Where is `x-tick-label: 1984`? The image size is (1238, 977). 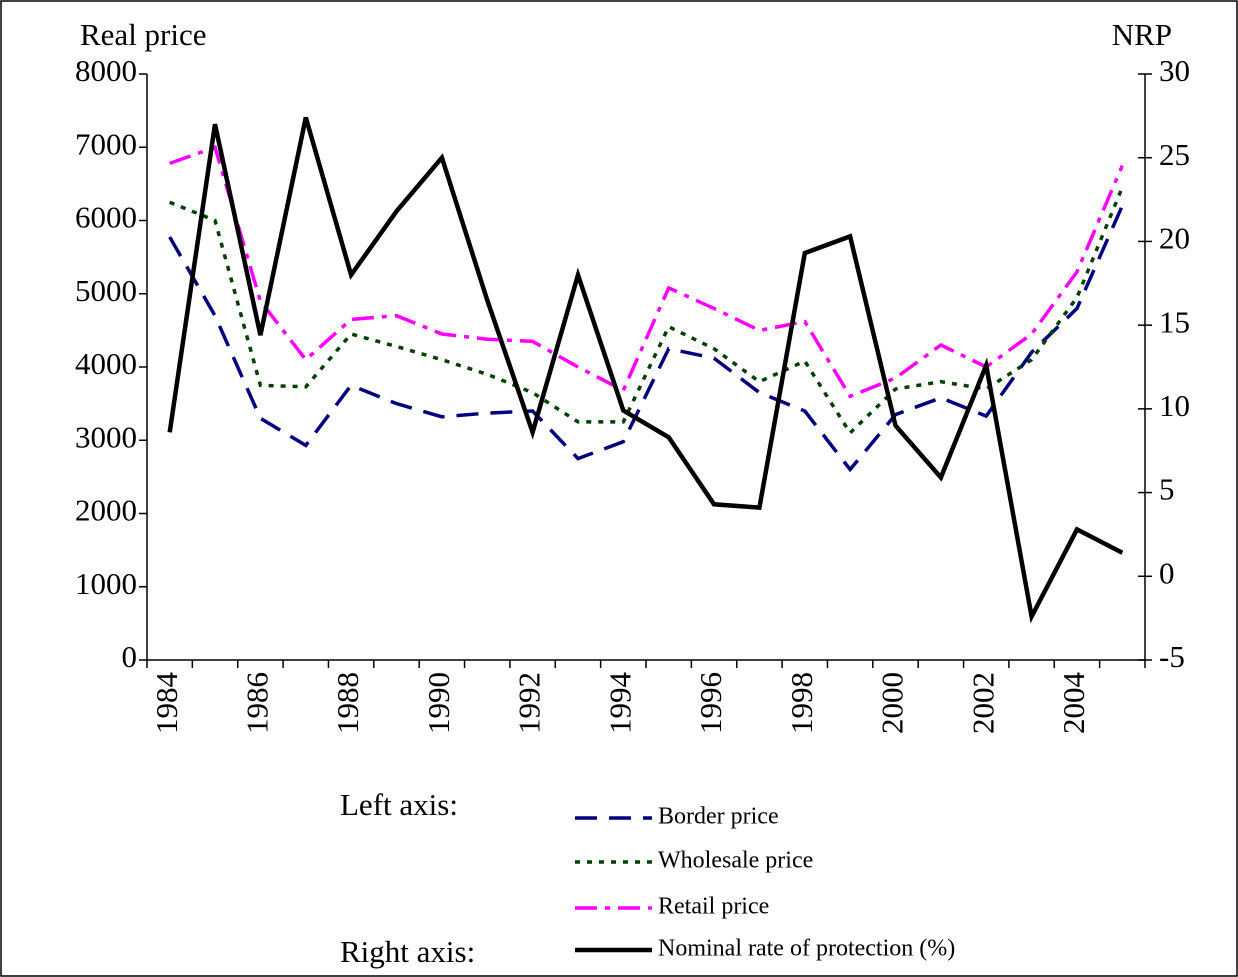 x-tick-label: 1984 is located at coordinates (166, 703).